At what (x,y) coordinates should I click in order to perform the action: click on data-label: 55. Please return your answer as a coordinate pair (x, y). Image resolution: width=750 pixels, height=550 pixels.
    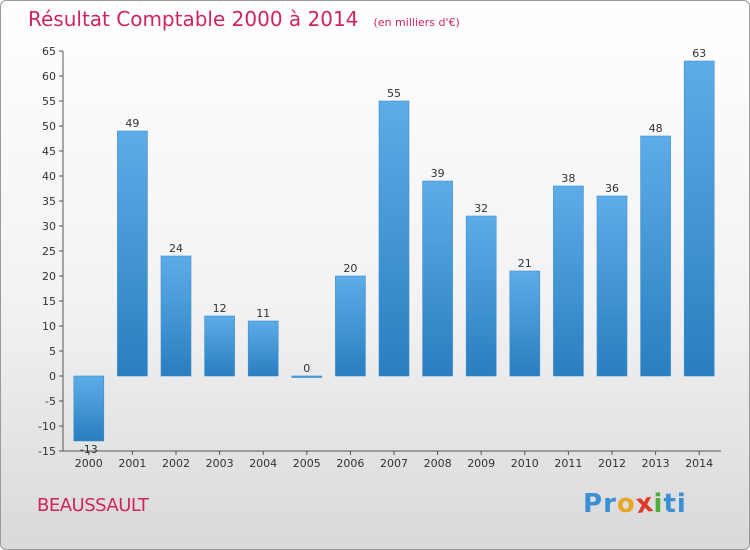
    Looking at the image, I should click on (394, 93).